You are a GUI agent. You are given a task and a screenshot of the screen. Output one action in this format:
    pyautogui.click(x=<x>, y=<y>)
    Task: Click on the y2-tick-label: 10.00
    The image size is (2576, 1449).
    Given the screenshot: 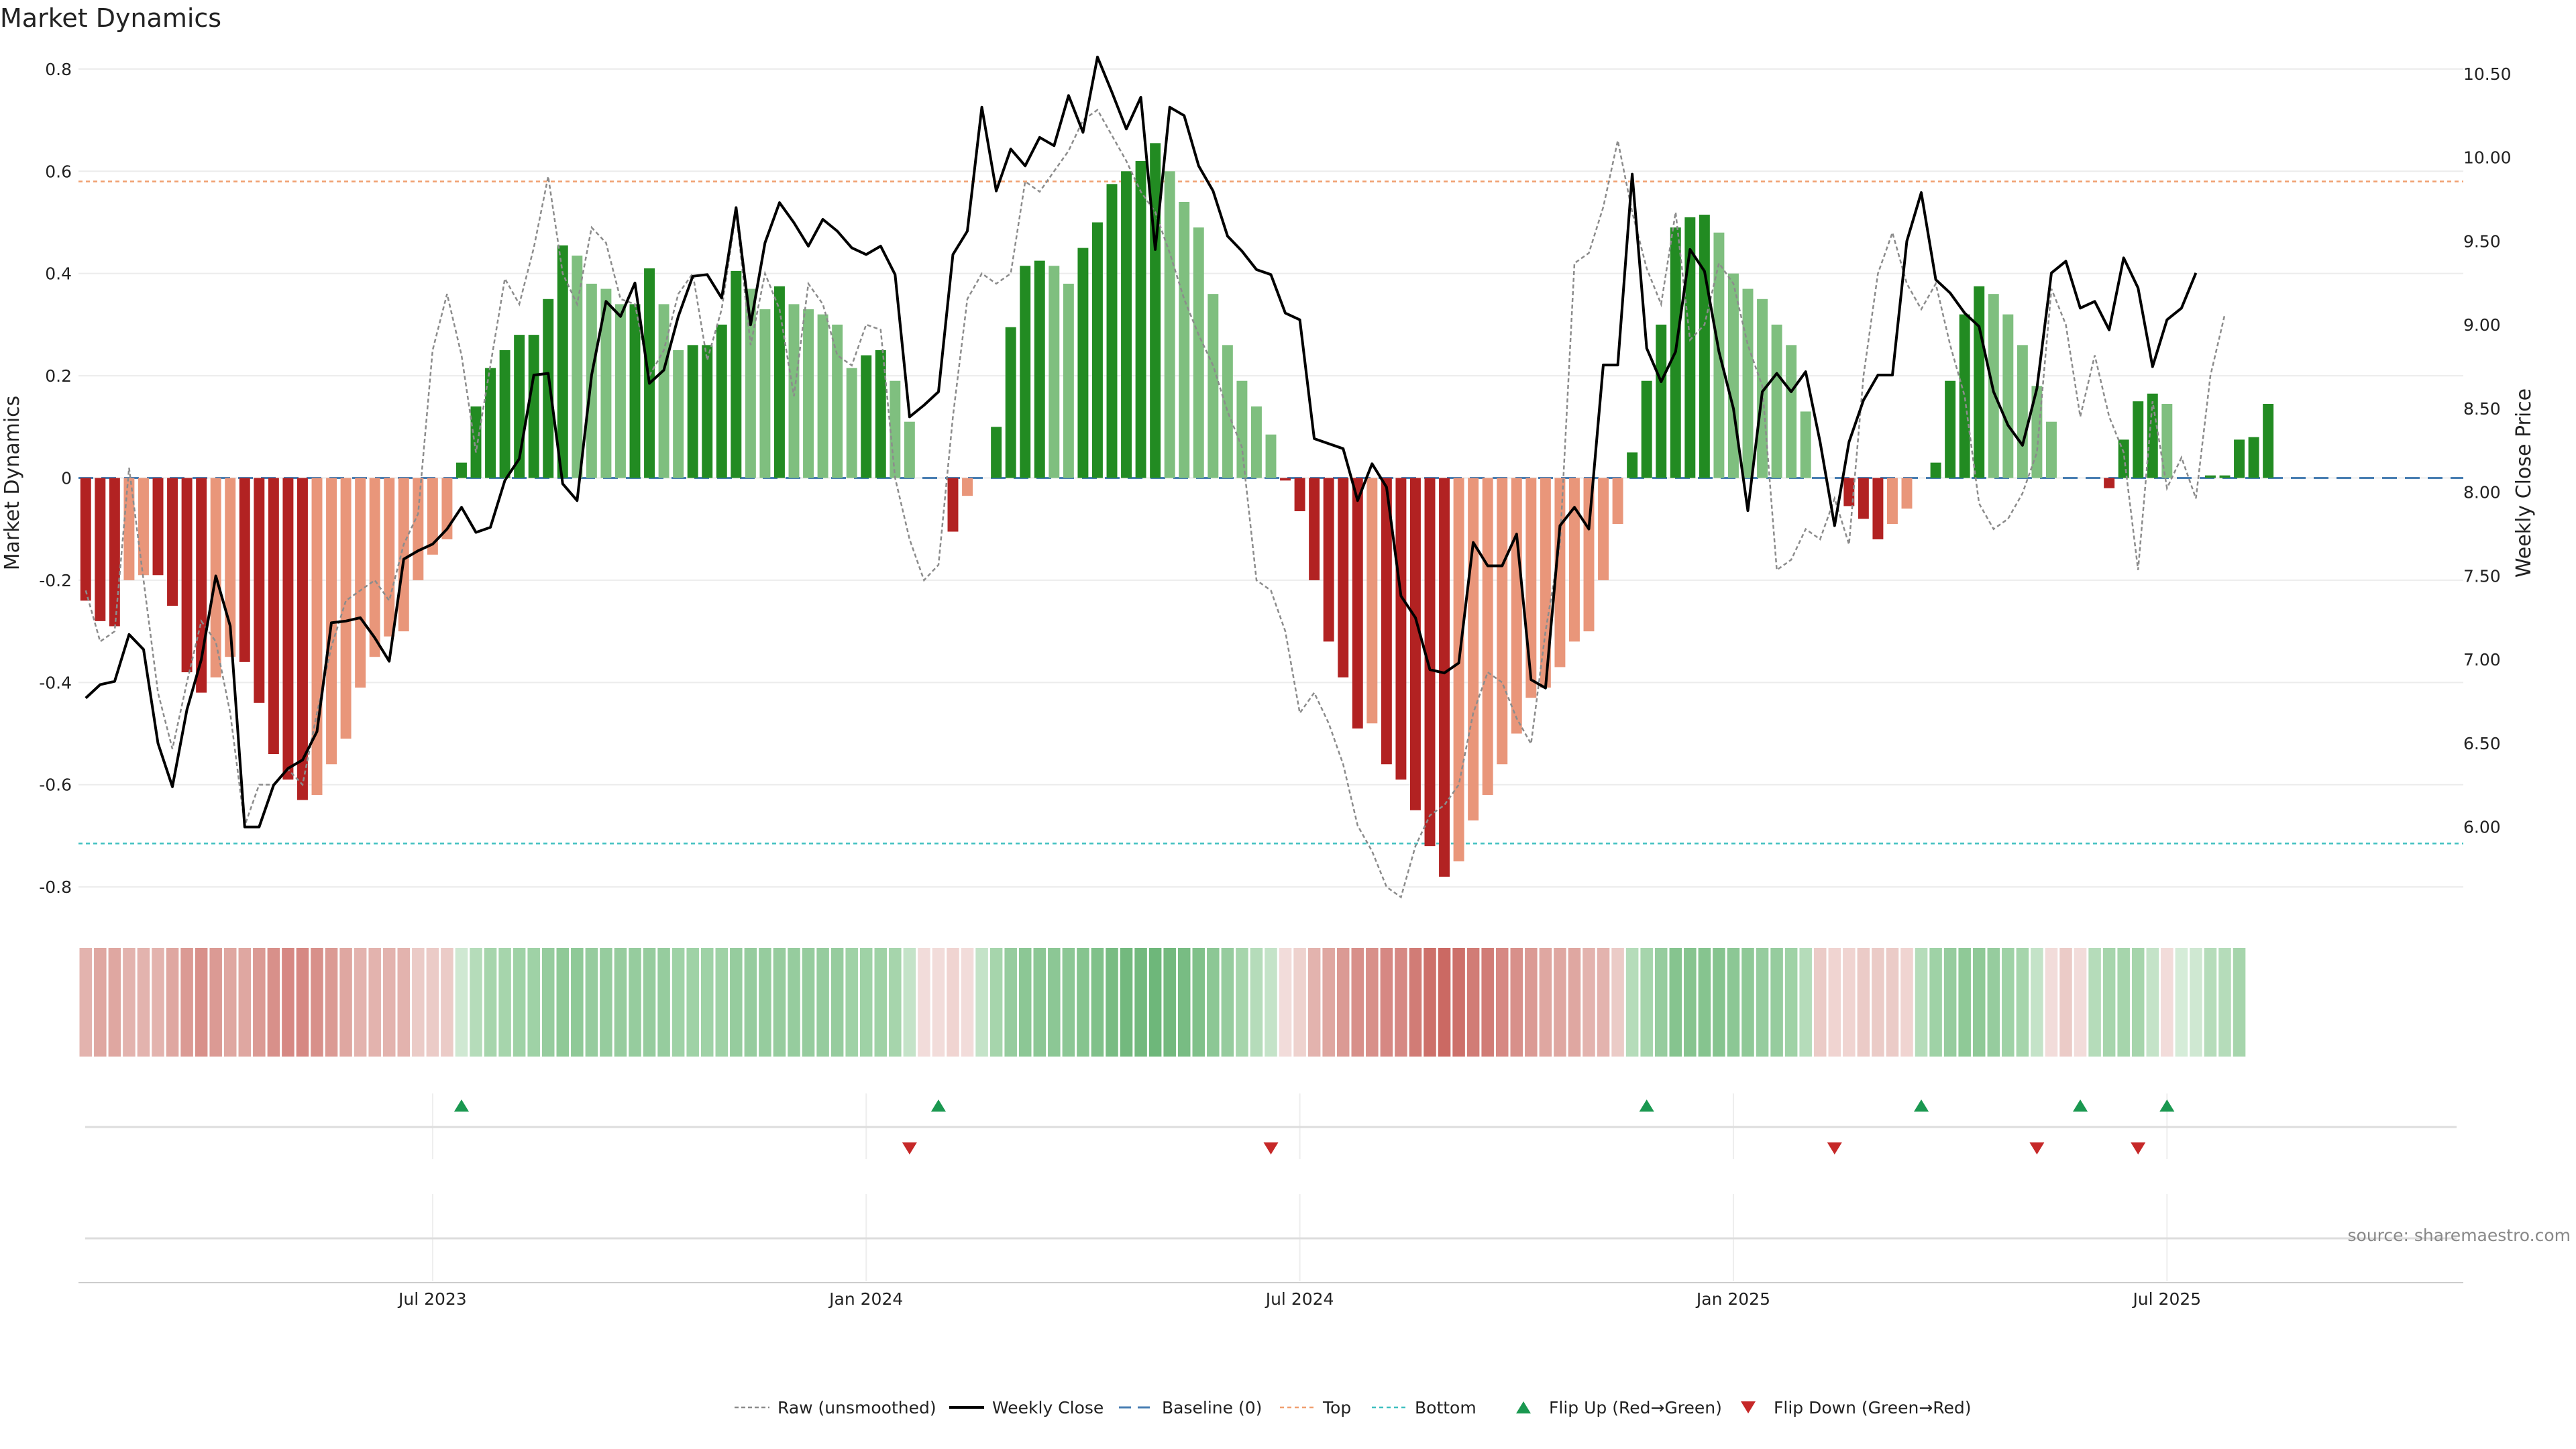 What is the action you would take?
    pyautogui.click(x=2487, y=158)
    